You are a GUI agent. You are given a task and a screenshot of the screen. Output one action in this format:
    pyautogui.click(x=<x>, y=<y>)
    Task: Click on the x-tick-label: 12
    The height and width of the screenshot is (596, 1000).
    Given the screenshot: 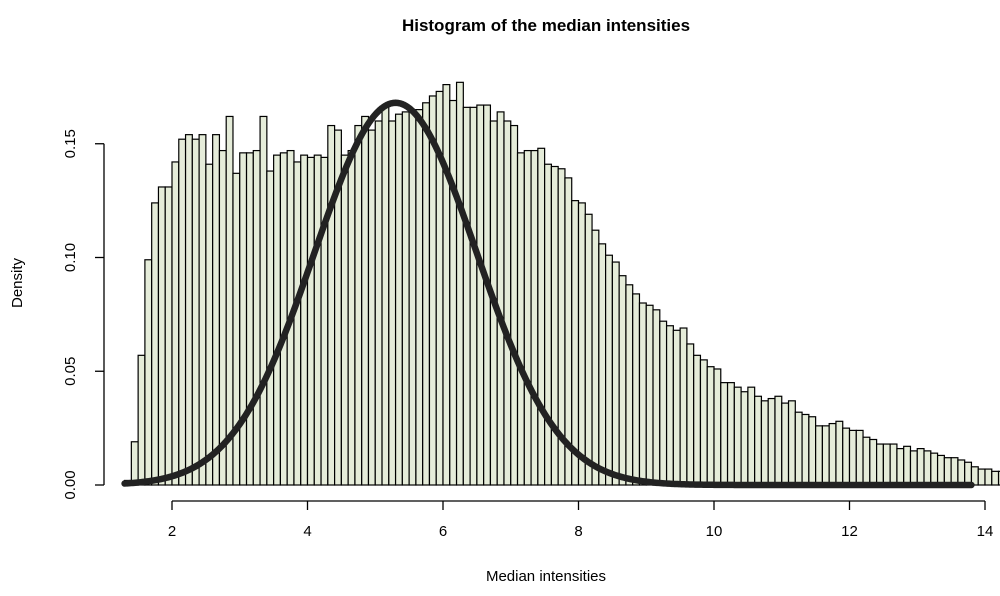 What is the action you would take?
    pyautogui.click(x=849, y=531)
    